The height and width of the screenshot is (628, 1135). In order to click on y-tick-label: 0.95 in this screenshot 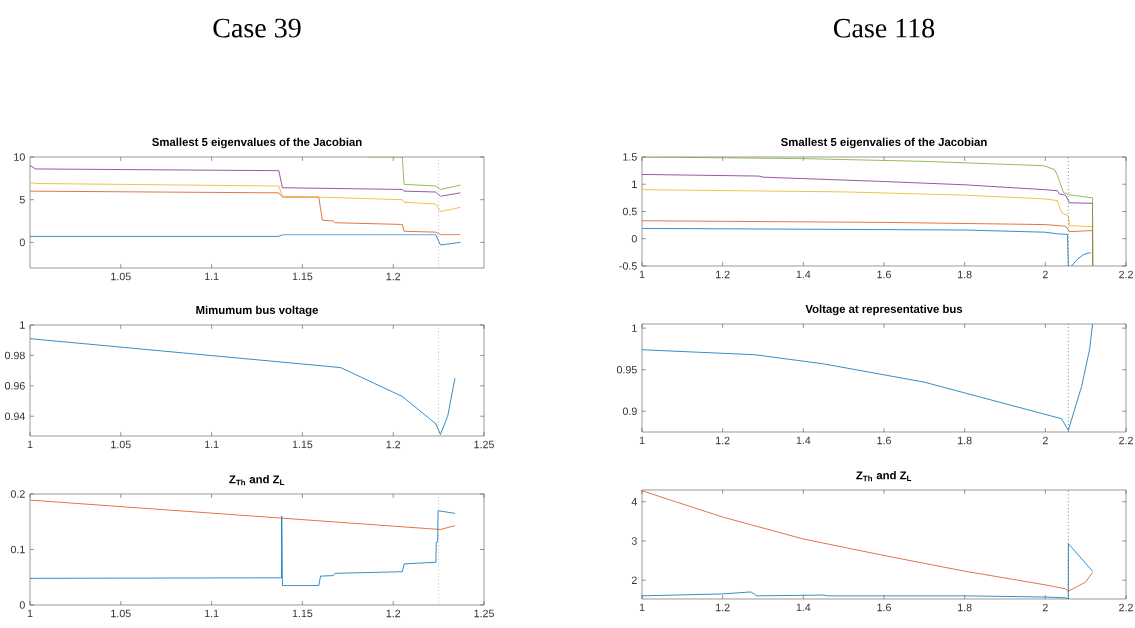, I will do `click(626, 369)`.